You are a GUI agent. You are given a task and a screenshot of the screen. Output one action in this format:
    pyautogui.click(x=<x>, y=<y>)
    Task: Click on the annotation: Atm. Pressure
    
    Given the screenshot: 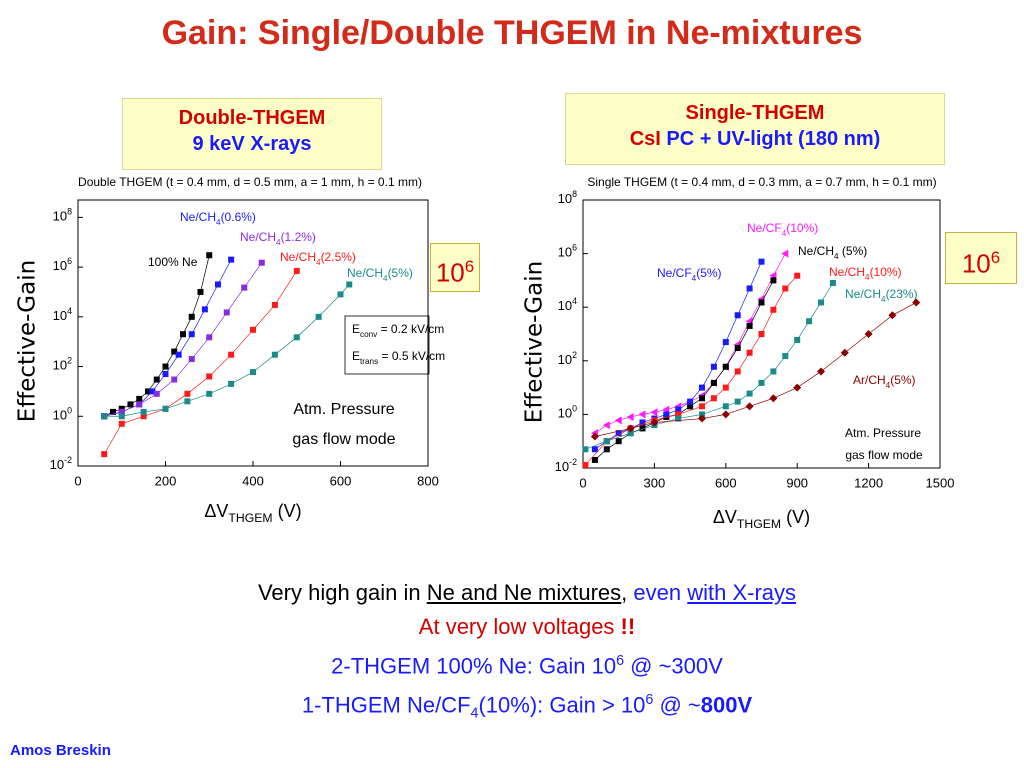 What is the action you would take?
    pyautogui.click(x=883, y=433)
    